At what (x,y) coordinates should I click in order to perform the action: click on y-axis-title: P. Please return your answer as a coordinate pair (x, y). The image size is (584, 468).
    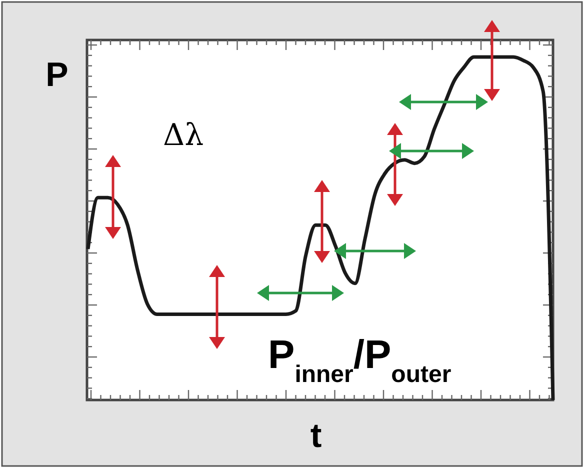
    Looking at the image, I should click on (57, 75).